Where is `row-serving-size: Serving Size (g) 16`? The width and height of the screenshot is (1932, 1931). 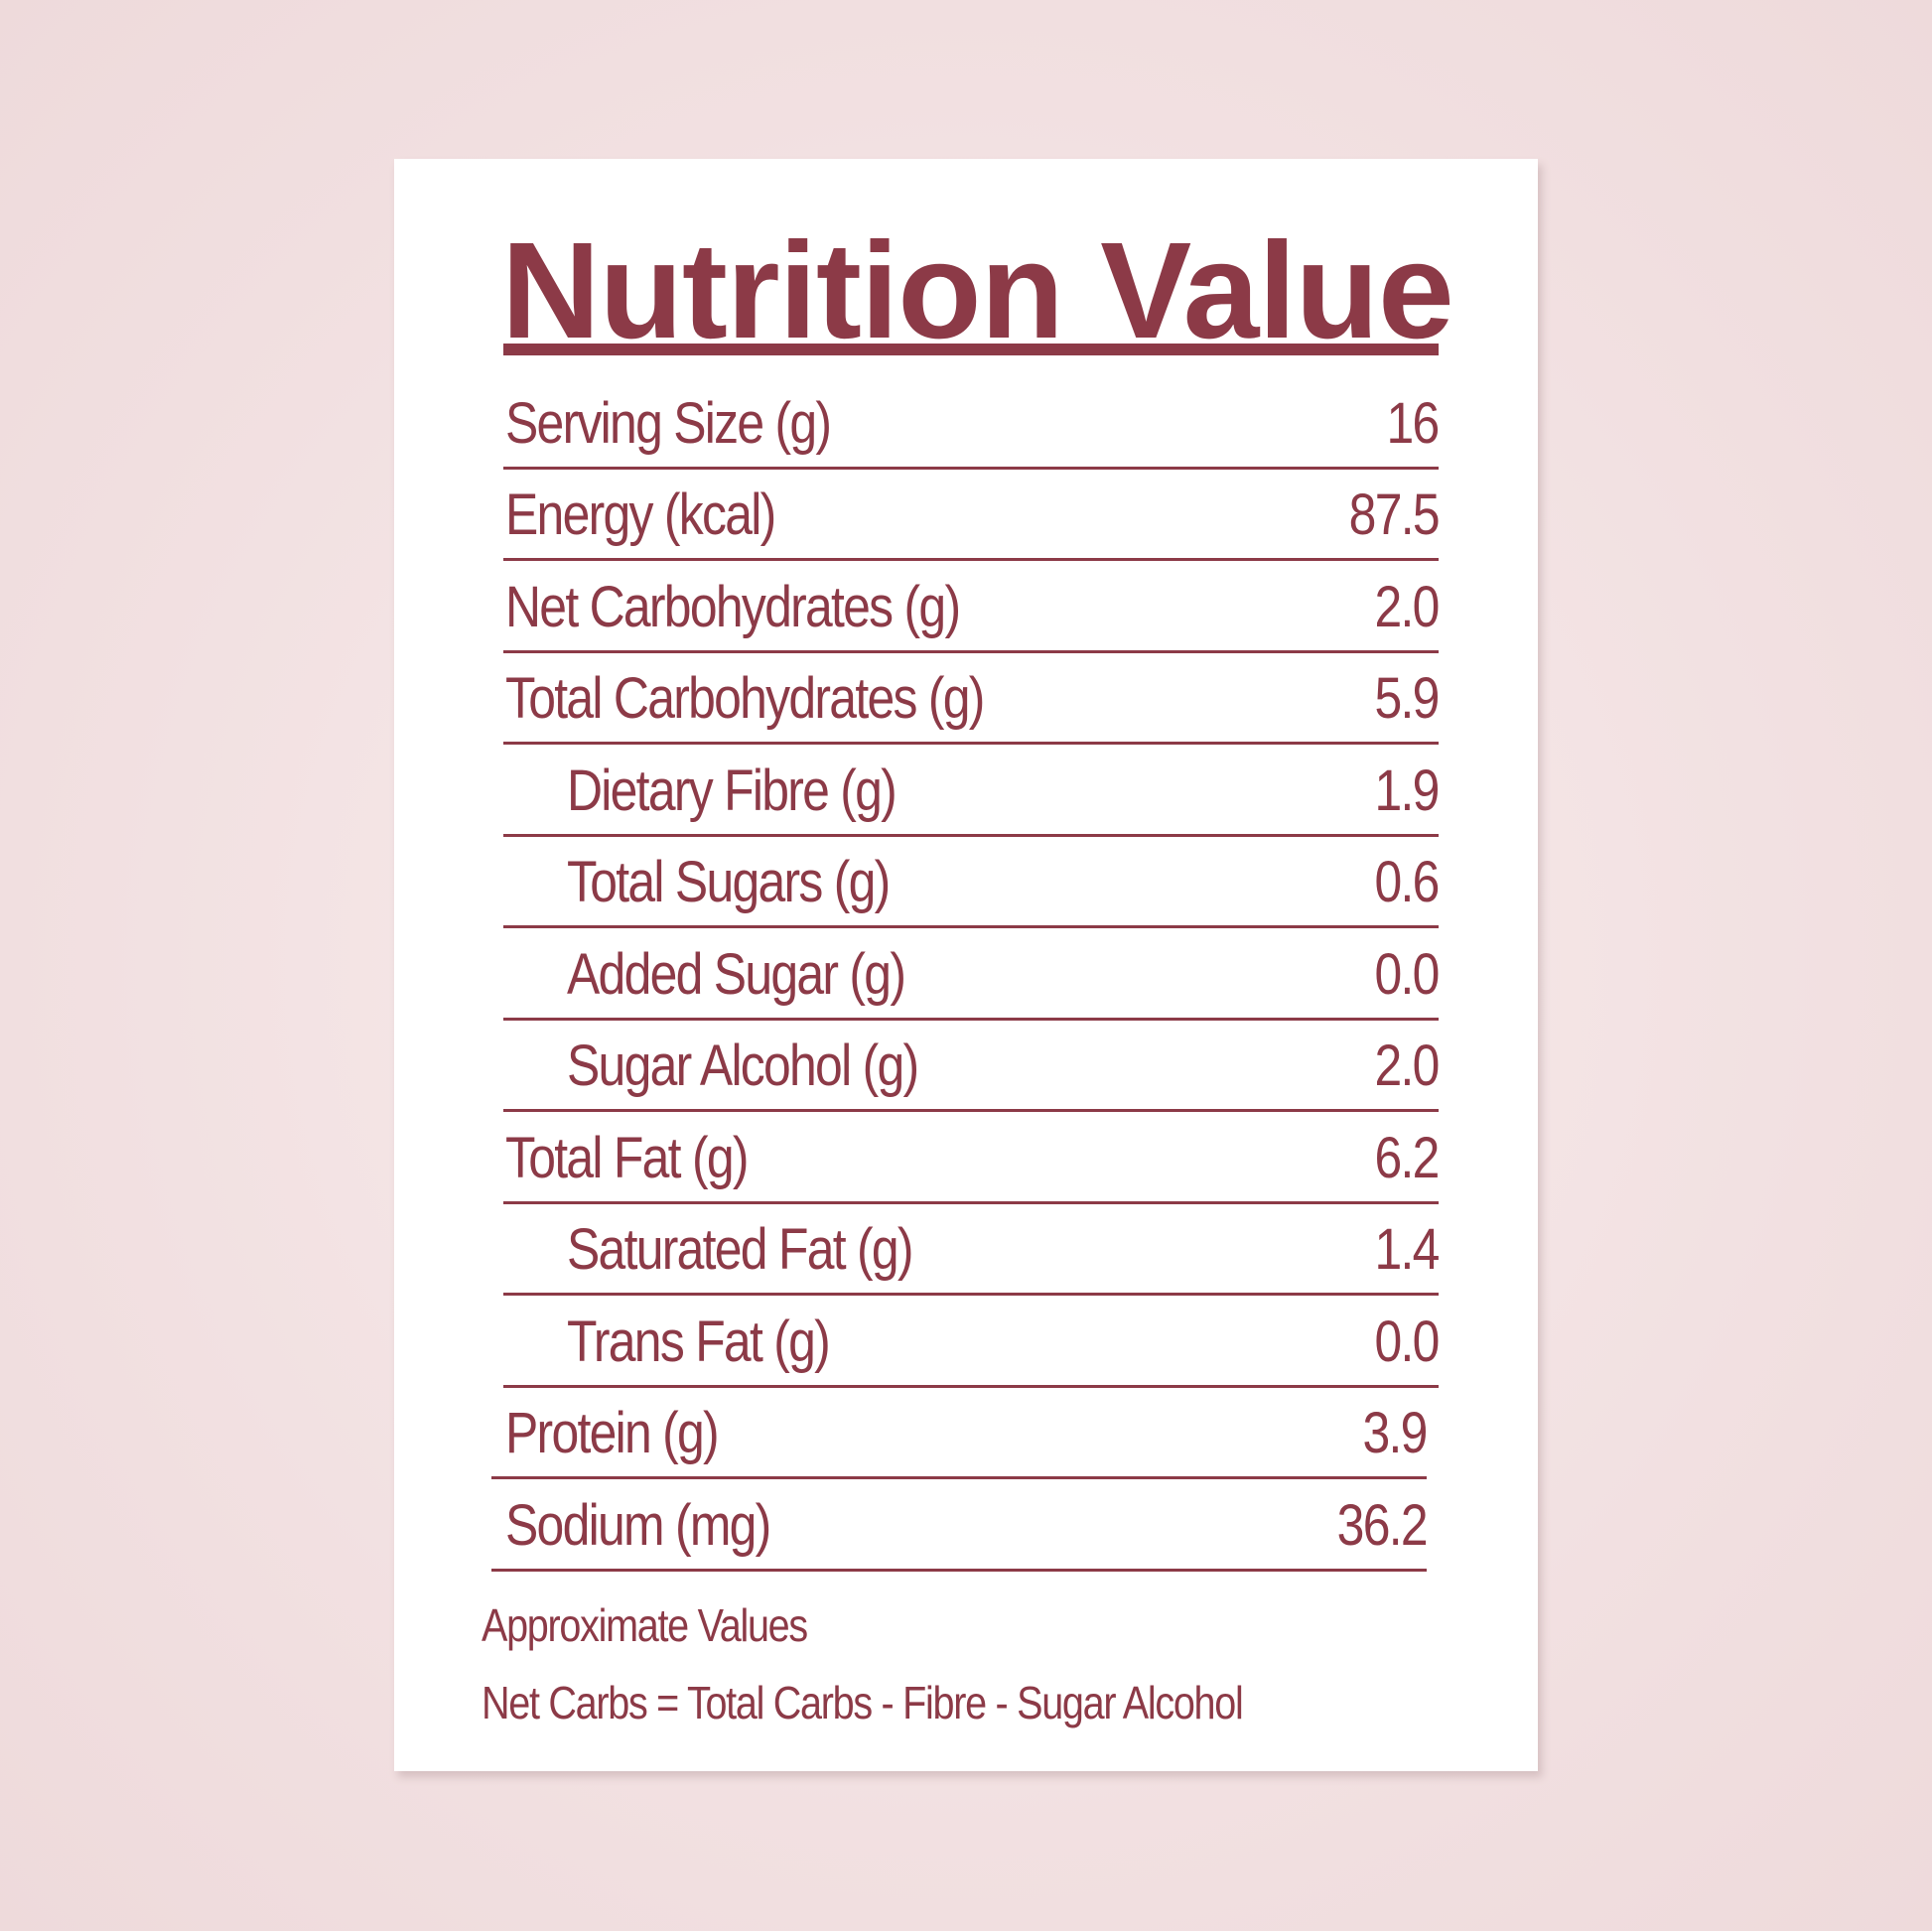
row-serving-size: Serving Size (g) 16 is located at coordinates (972, 423).